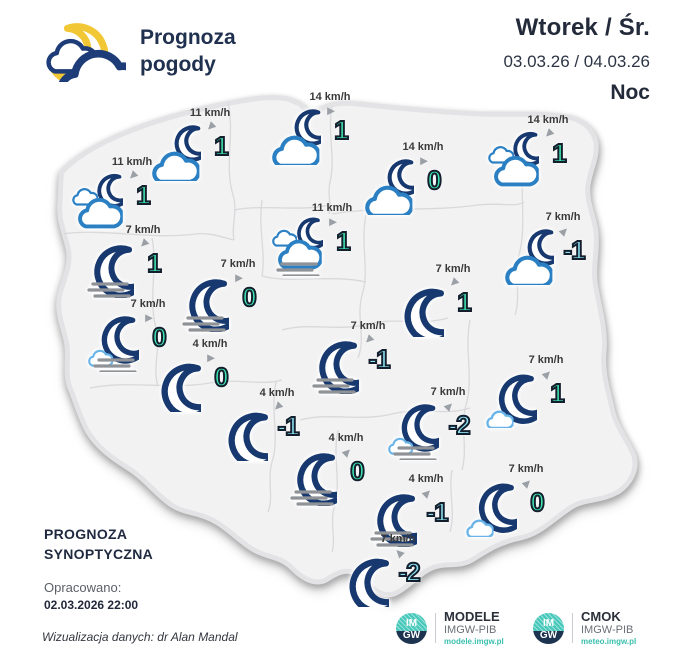 The height and width of the screenshot is (666, 679). What do you see at coordinates (323, 237) in the screenshot?
I see `weather-station-torun: 11 km/h ► 1` at bounding box center [323, 237].